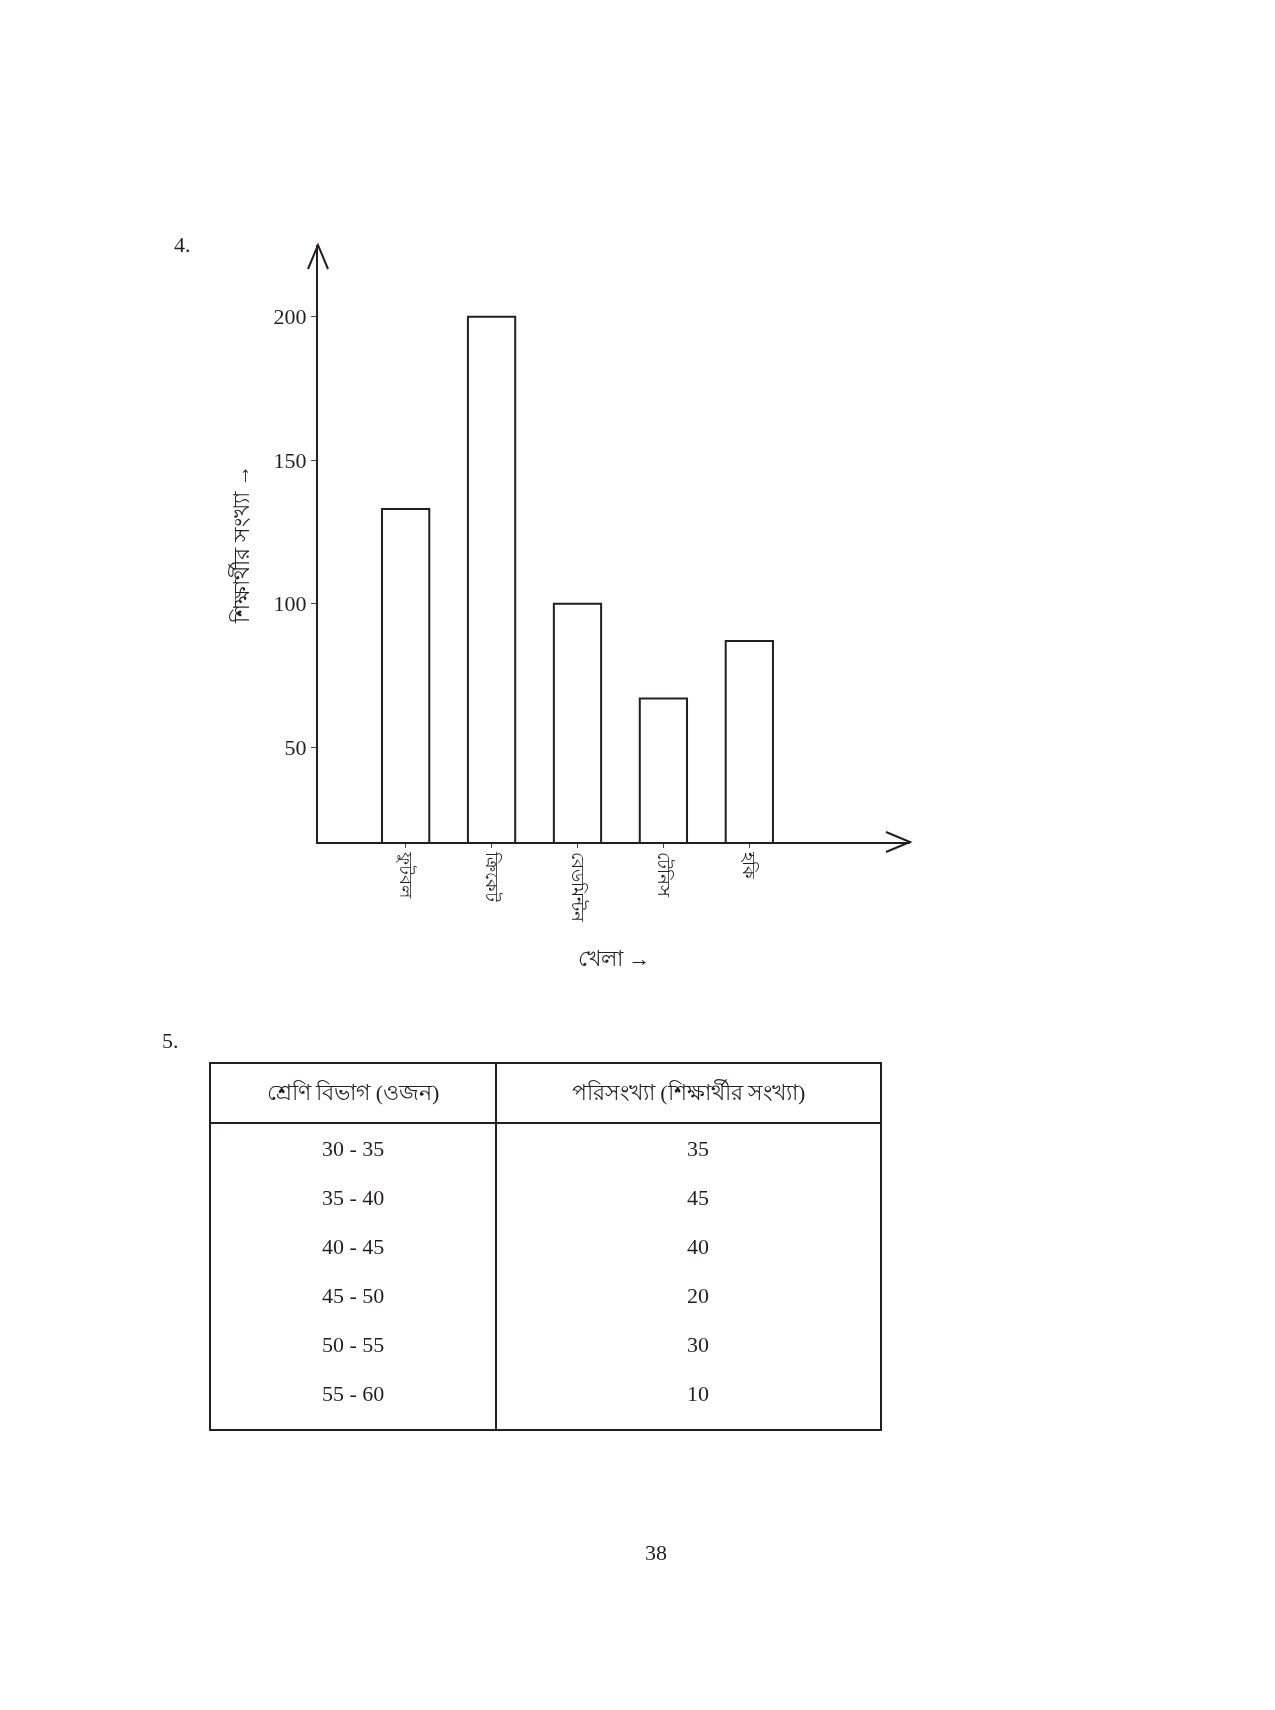  Describe the element at coordinates (492, 876) in the screenshot. I see `x-tick-label: ক্রিকেট` at that location.